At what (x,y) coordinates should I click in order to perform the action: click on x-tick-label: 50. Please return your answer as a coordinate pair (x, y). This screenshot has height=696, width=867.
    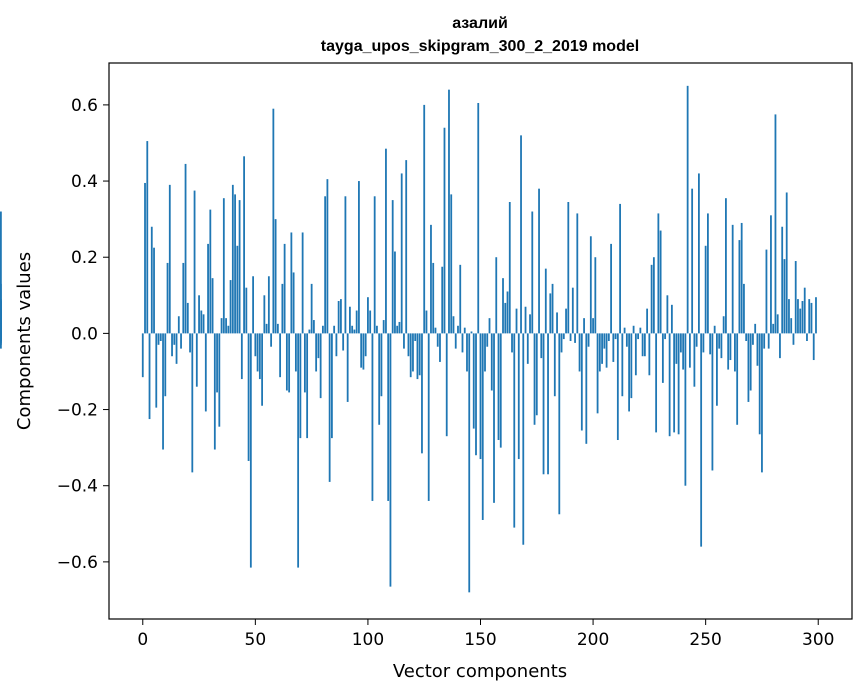
    Looking at the image, I should click on (256, 640).